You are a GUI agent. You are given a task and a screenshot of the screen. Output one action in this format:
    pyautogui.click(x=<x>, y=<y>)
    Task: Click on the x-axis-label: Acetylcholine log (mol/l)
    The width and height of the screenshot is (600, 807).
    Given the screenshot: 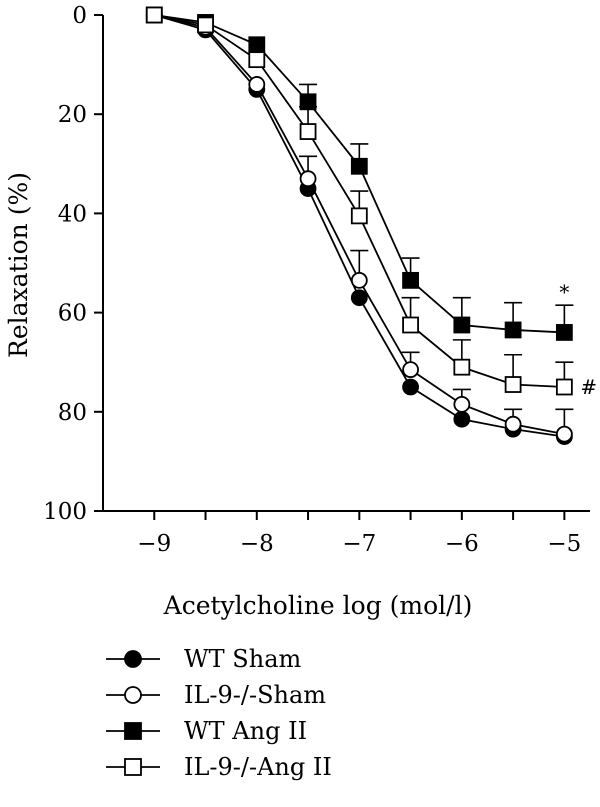 What is the action you would take?
    pyautogui.click(x=318, y=605)
    